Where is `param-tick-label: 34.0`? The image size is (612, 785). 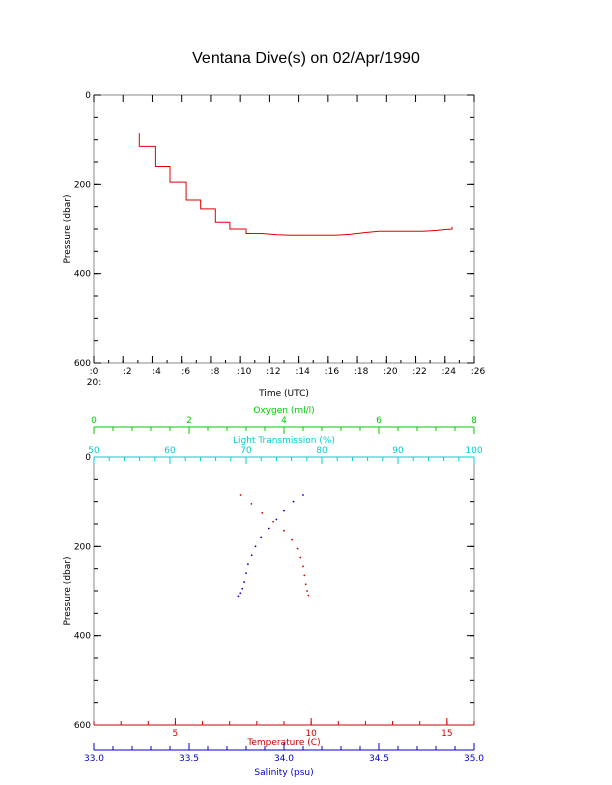
param-tick-label: 34.0 is located at coordinates (284, 759).